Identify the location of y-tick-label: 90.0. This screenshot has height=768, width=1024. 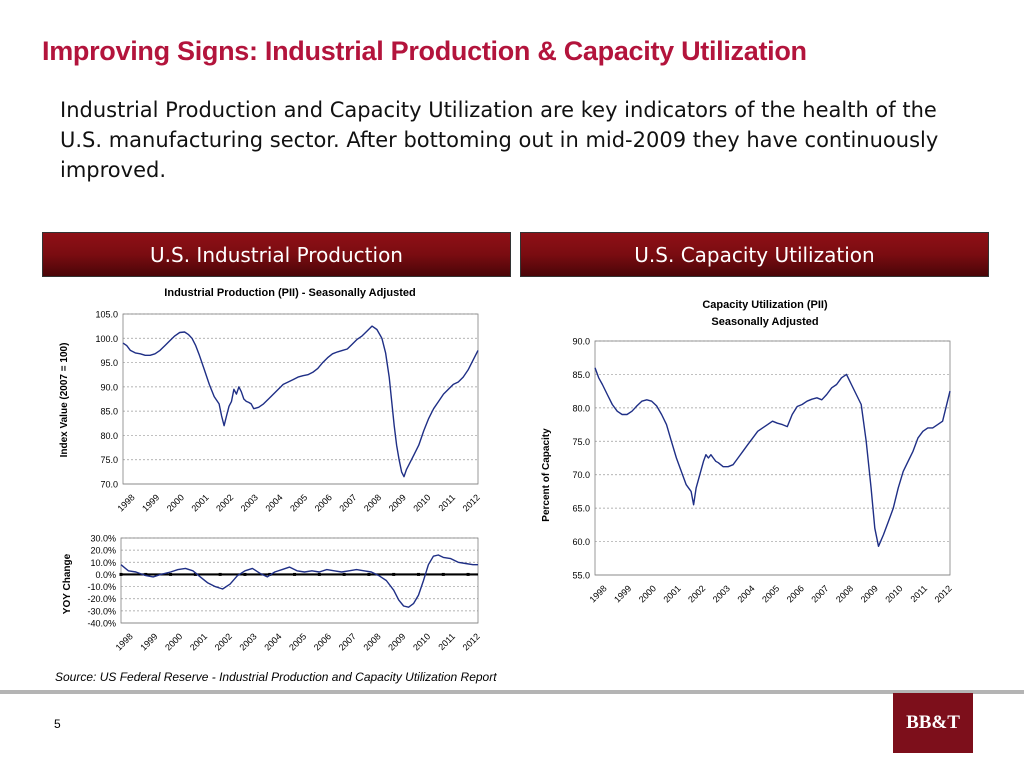
(109, 387).